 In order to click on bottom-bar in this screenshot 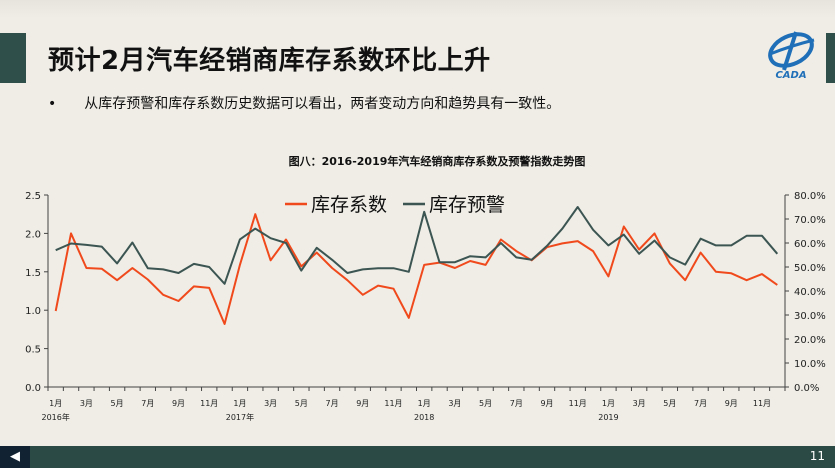, I will do `click(417, 457)`.